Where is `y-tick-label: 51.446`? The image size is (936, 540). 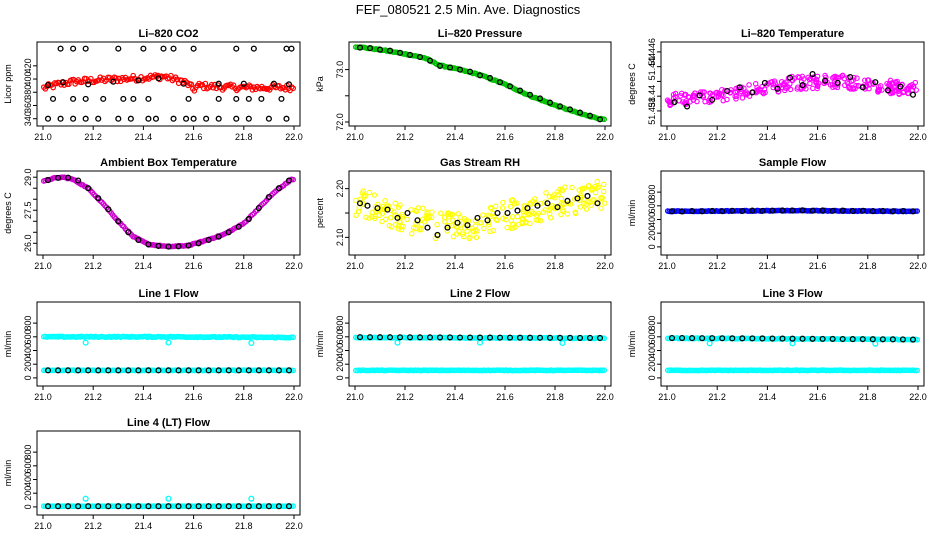 y-tick-label: 51.446 is located at coordinates (652, 52).